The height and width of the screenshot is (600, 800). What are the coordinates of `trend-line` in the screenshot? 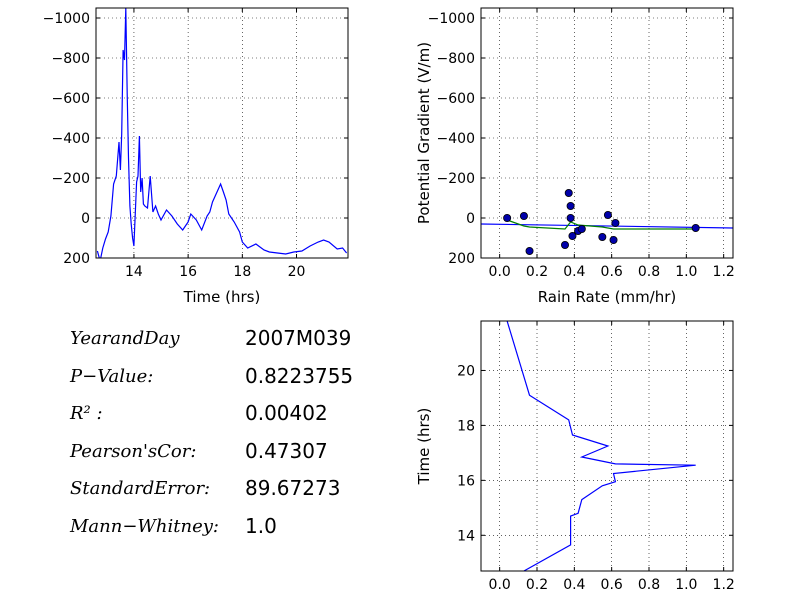 It's located at (601, 224).